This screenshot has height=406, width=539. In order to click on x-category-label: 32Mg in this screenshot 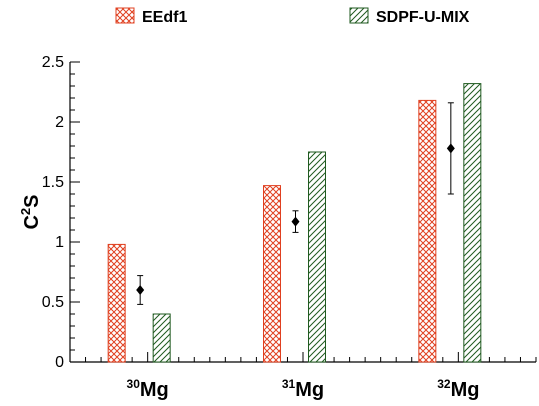, I will do `click(458, 389)`.